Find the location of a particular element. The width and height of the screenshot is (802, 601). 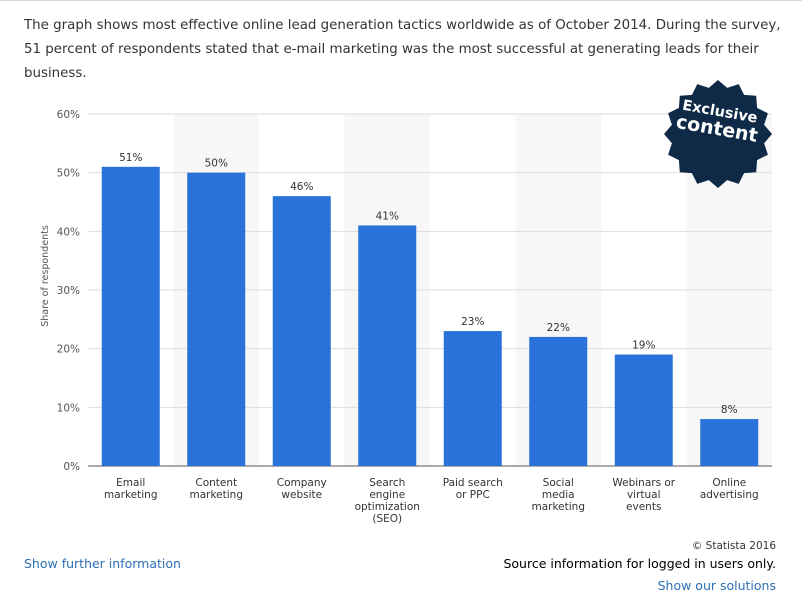

bar-value-label: 22% is located at coordinates (558, 328).